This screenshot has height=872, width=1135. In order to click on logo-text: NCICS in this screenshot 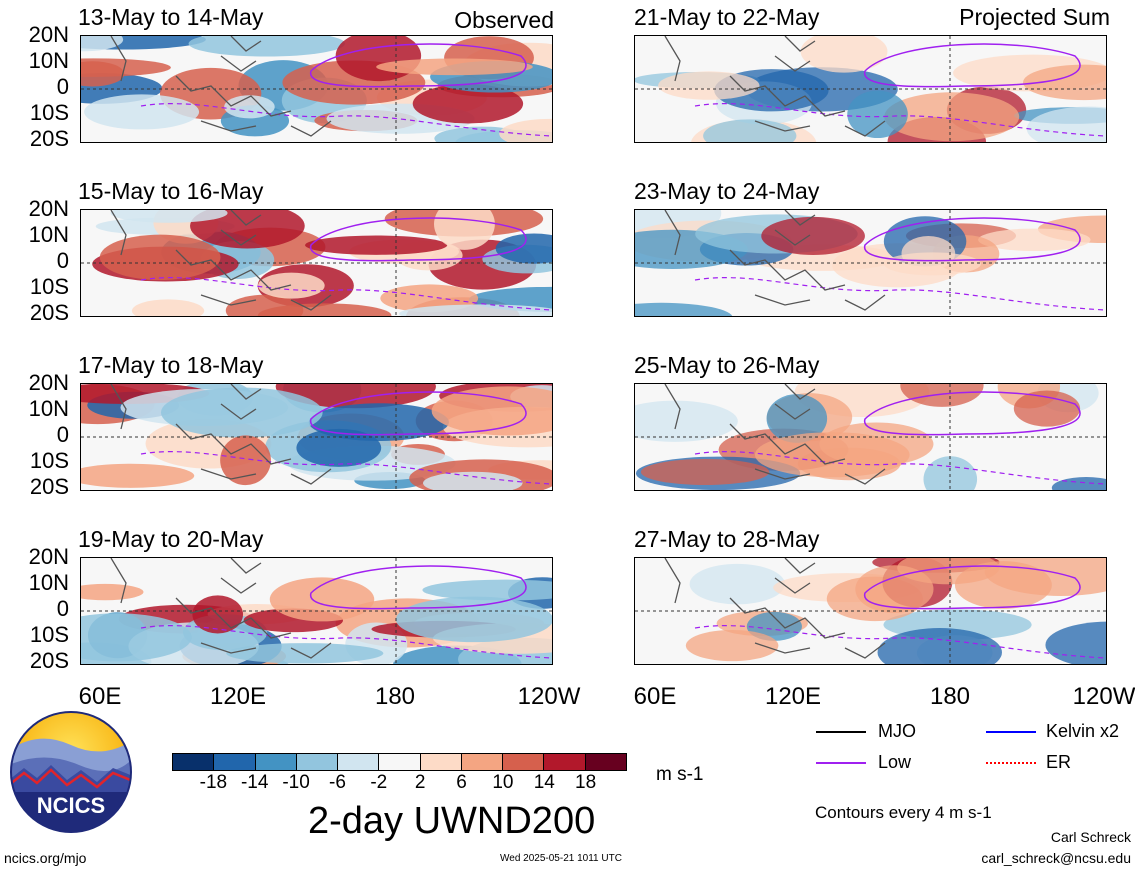, I will do `click(71, 805)`.